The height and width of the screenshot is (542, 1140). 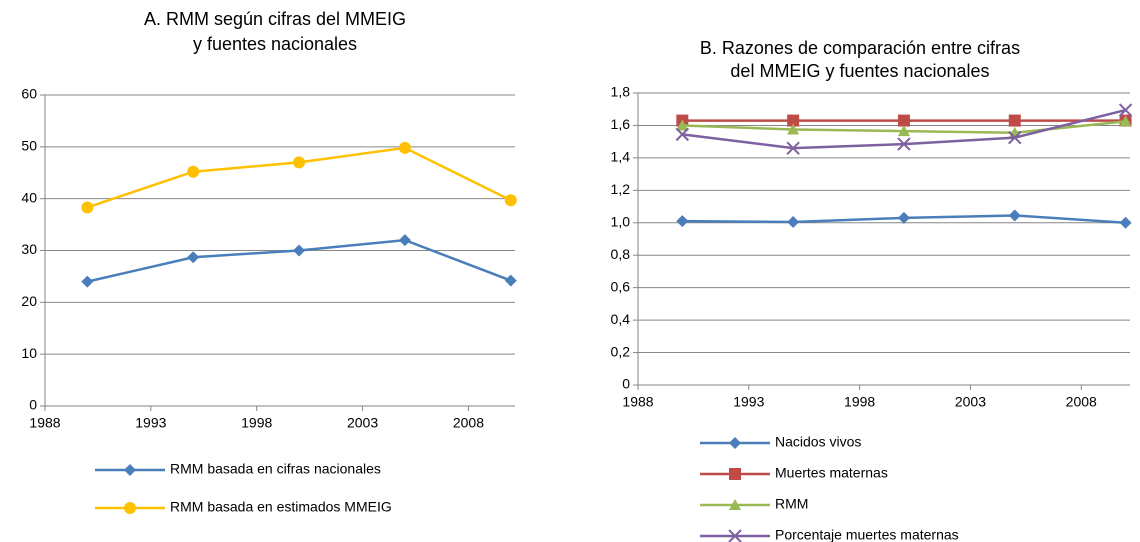 I want to click on y-tick-label: 1,6, so click(x=621, y=124).